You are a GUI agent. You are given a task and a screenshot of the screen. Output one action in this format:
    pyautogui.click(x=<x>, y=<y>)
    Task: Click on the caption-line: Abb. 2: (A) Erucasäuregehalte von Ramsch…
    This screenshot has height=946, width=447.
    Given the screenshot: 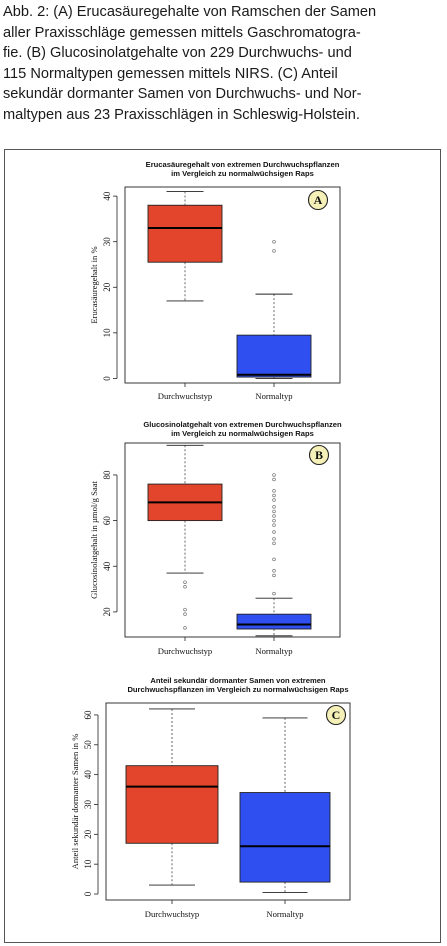 What is the action you would take?
    pyautogui.click(x=190, y=12)
    